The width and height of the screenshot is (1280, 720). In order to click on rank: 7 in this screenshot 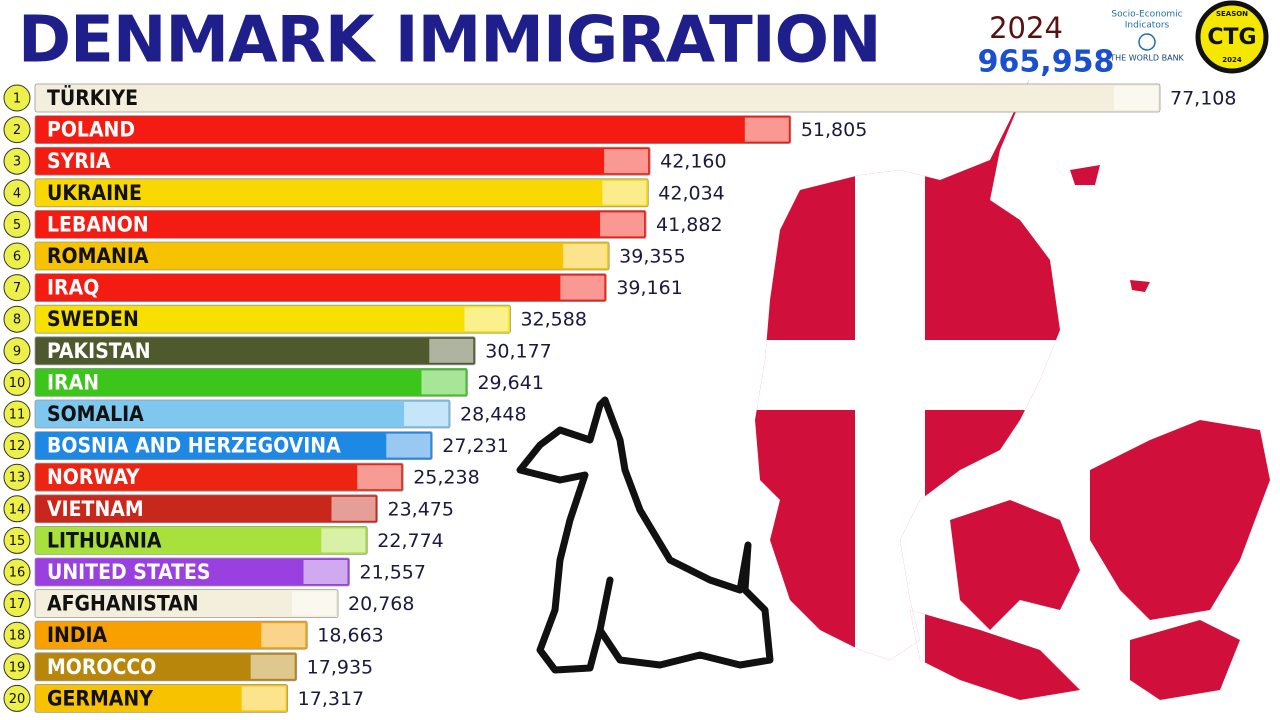, I will do `click(17, 288)`.